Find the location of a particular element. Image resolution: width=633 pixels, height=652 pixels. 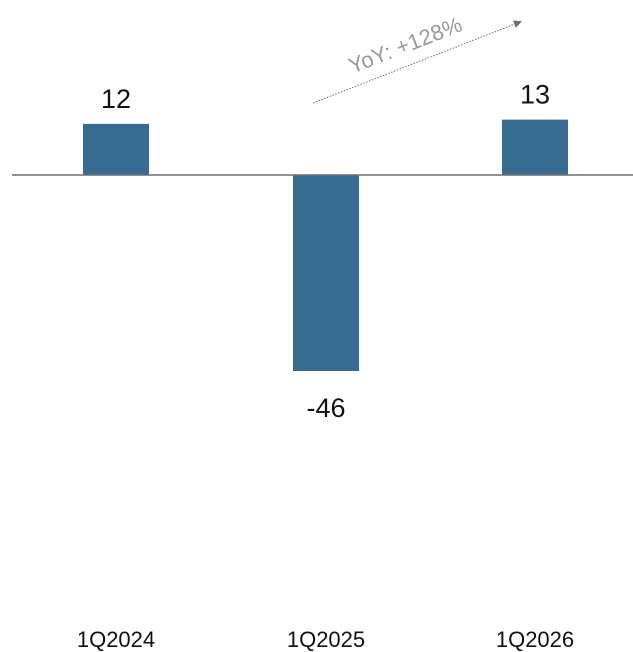

yoy-annotation: YoY: +128% is located at coordinates (417, 58).